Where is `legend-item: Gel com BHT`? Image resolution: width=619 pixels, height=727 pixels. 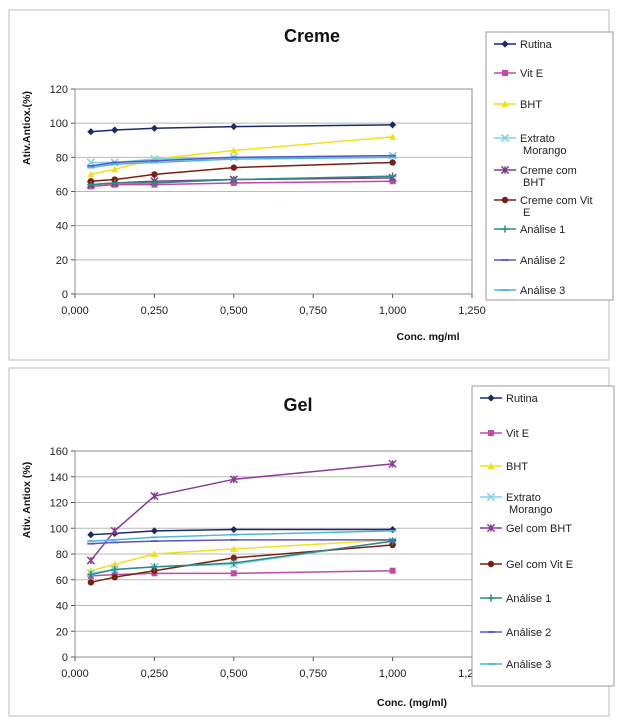
legend-item: Gel com BHT is located at coordinates (526, 529).